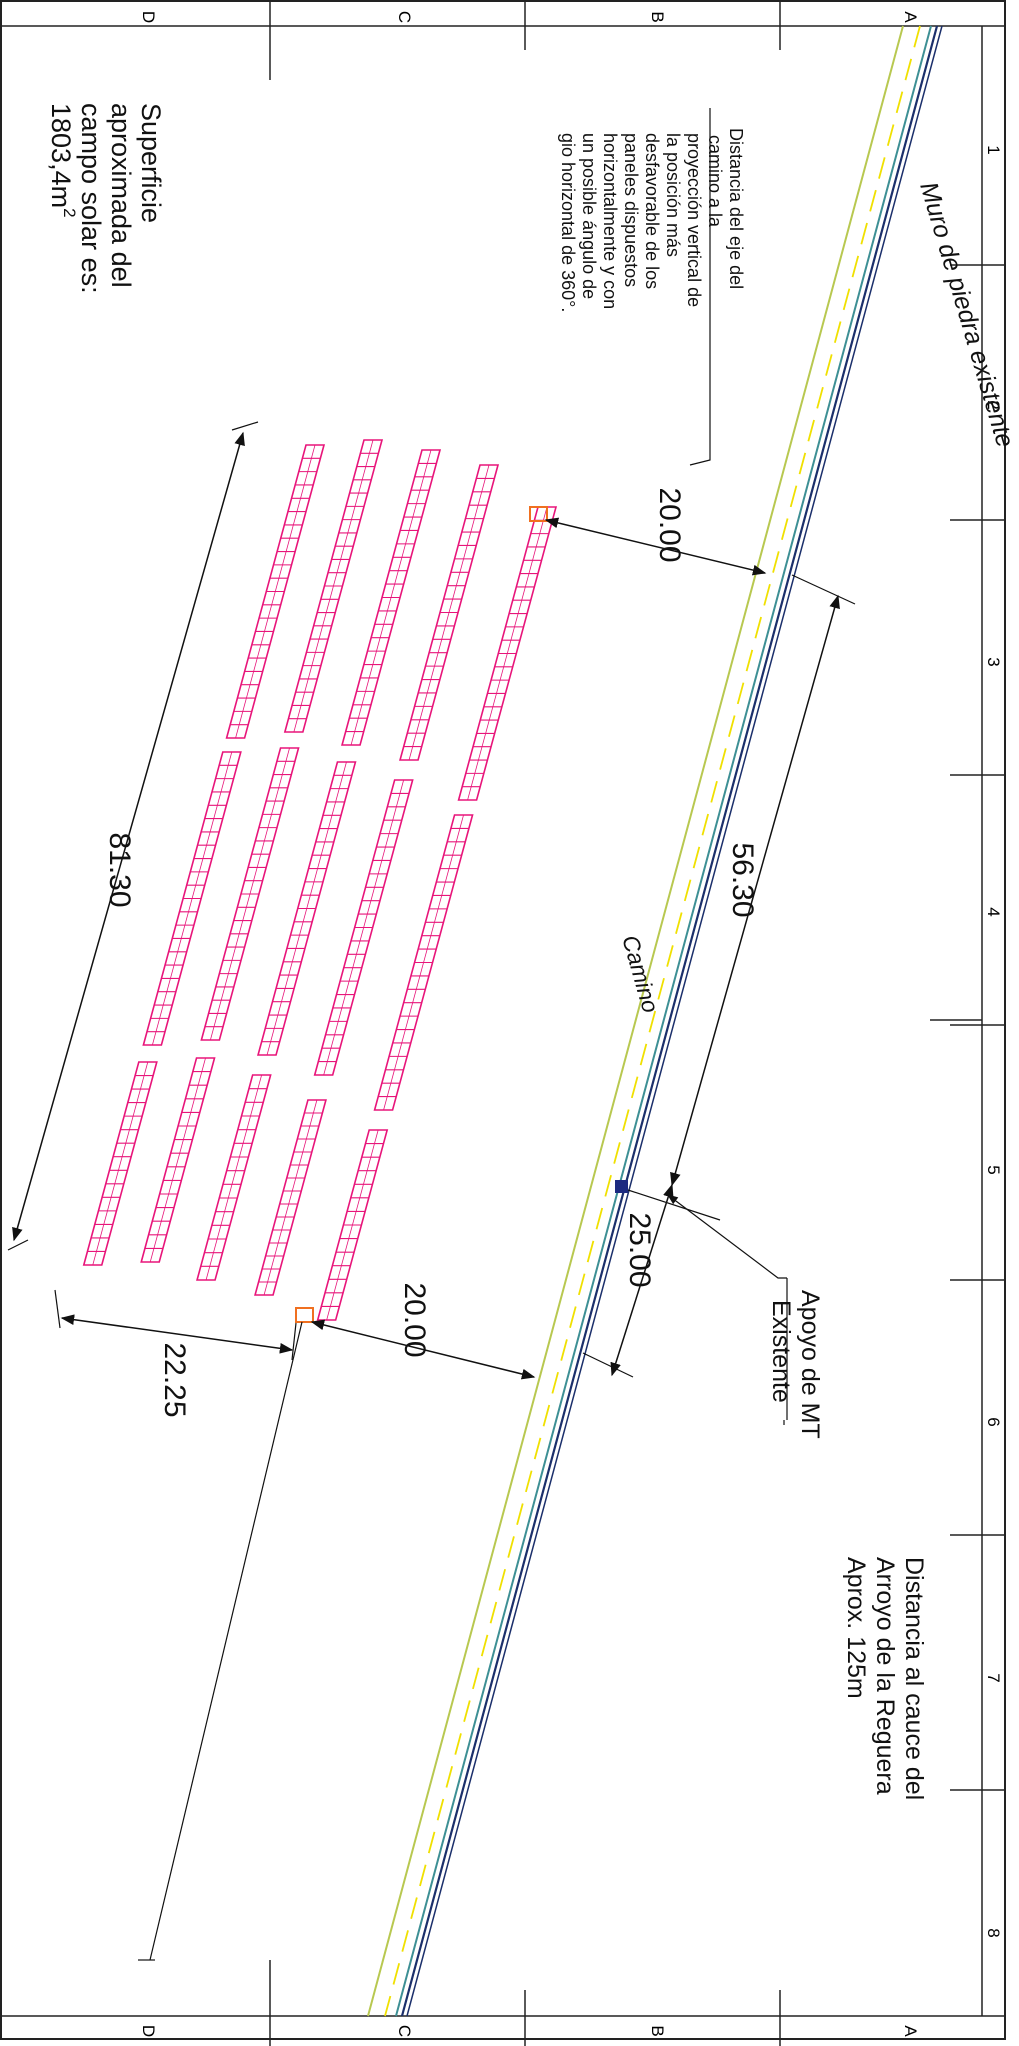  I want to click on leader-arroyo, so click(226, 1641).